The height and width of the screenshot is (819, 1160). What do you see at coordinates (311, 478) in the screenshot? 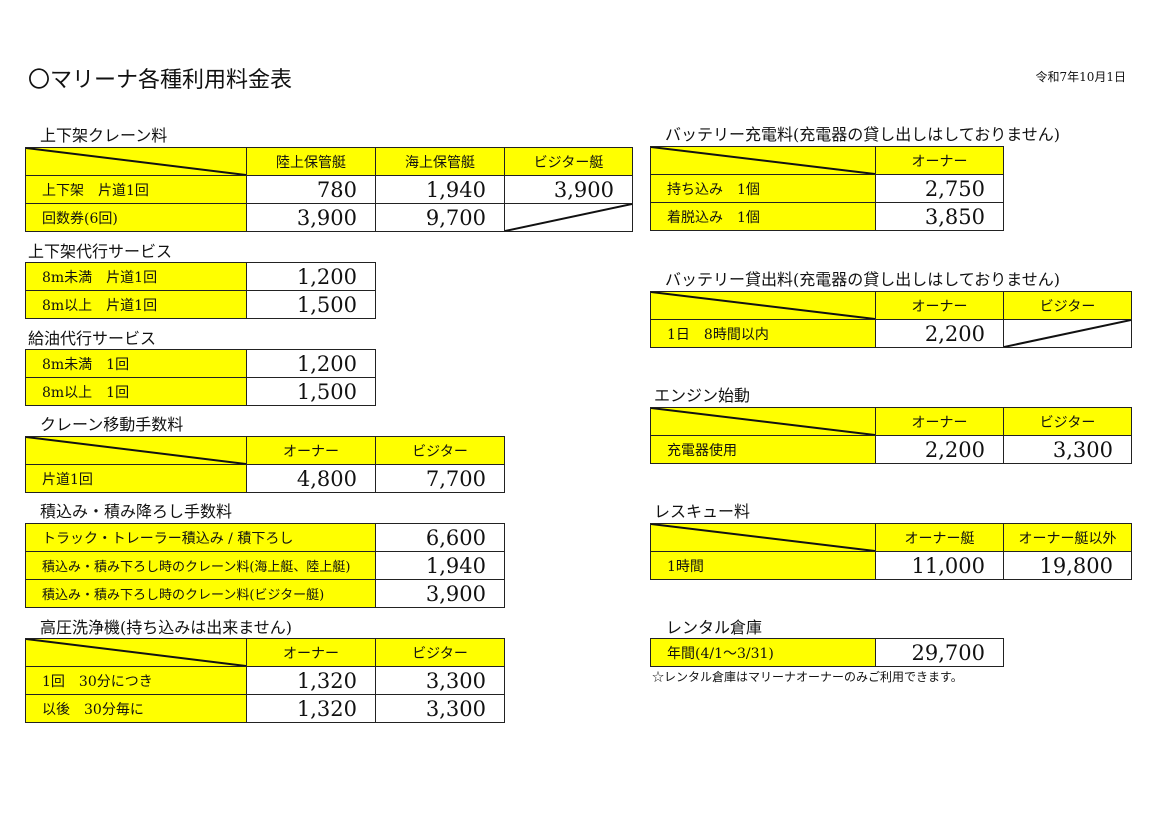
I see `price-value: 4,800` at bounding box center [311, 478].